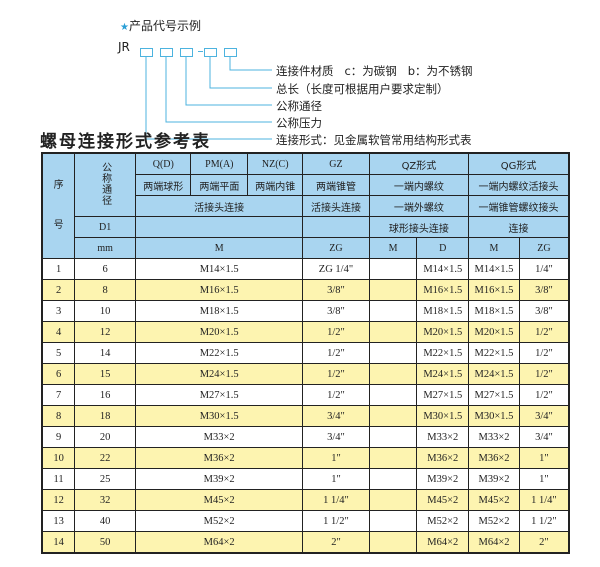  Describe the element at coordinates (305, 311) in the screenshot. I see `table-row: 3 10 M18×1.5 3/8" M18×1.5 M18×1.5 3/8"` at that location.